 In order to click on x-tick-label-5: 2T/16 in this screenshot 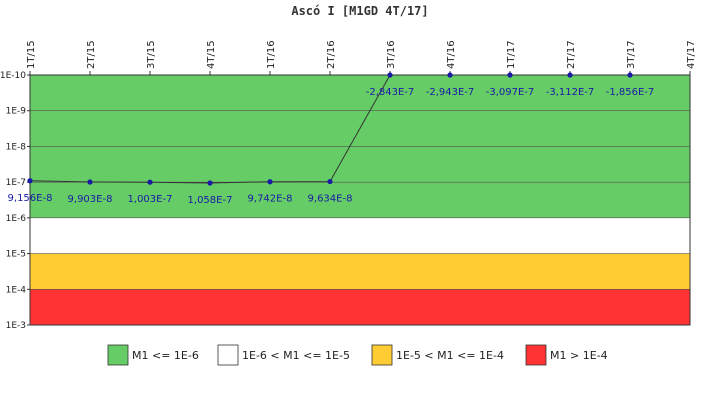, I will do `click(331, 54)`.